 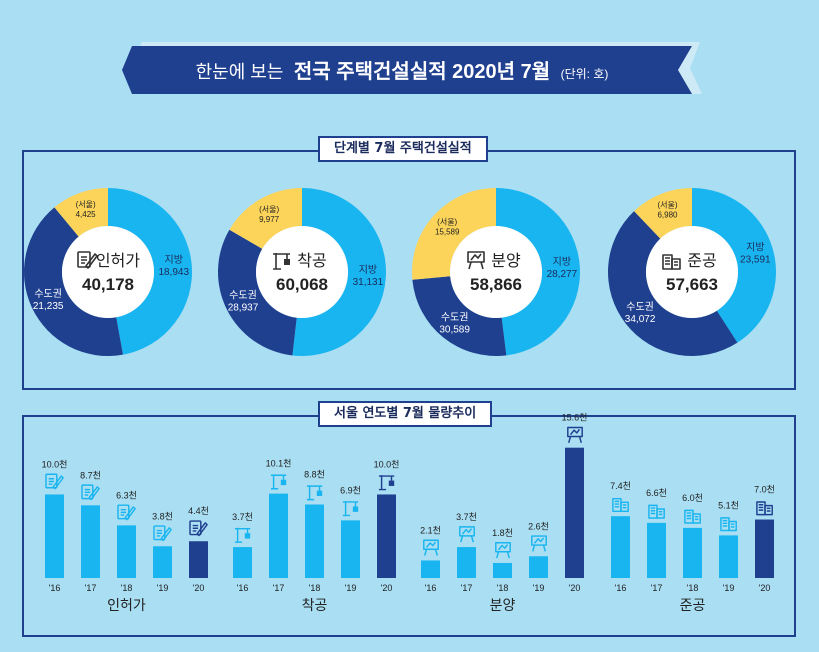 What do you see at coordinates (466, 517) in the screenshot?
I see `bar-value-label: 3.7천` at bounding box center [466, 517].